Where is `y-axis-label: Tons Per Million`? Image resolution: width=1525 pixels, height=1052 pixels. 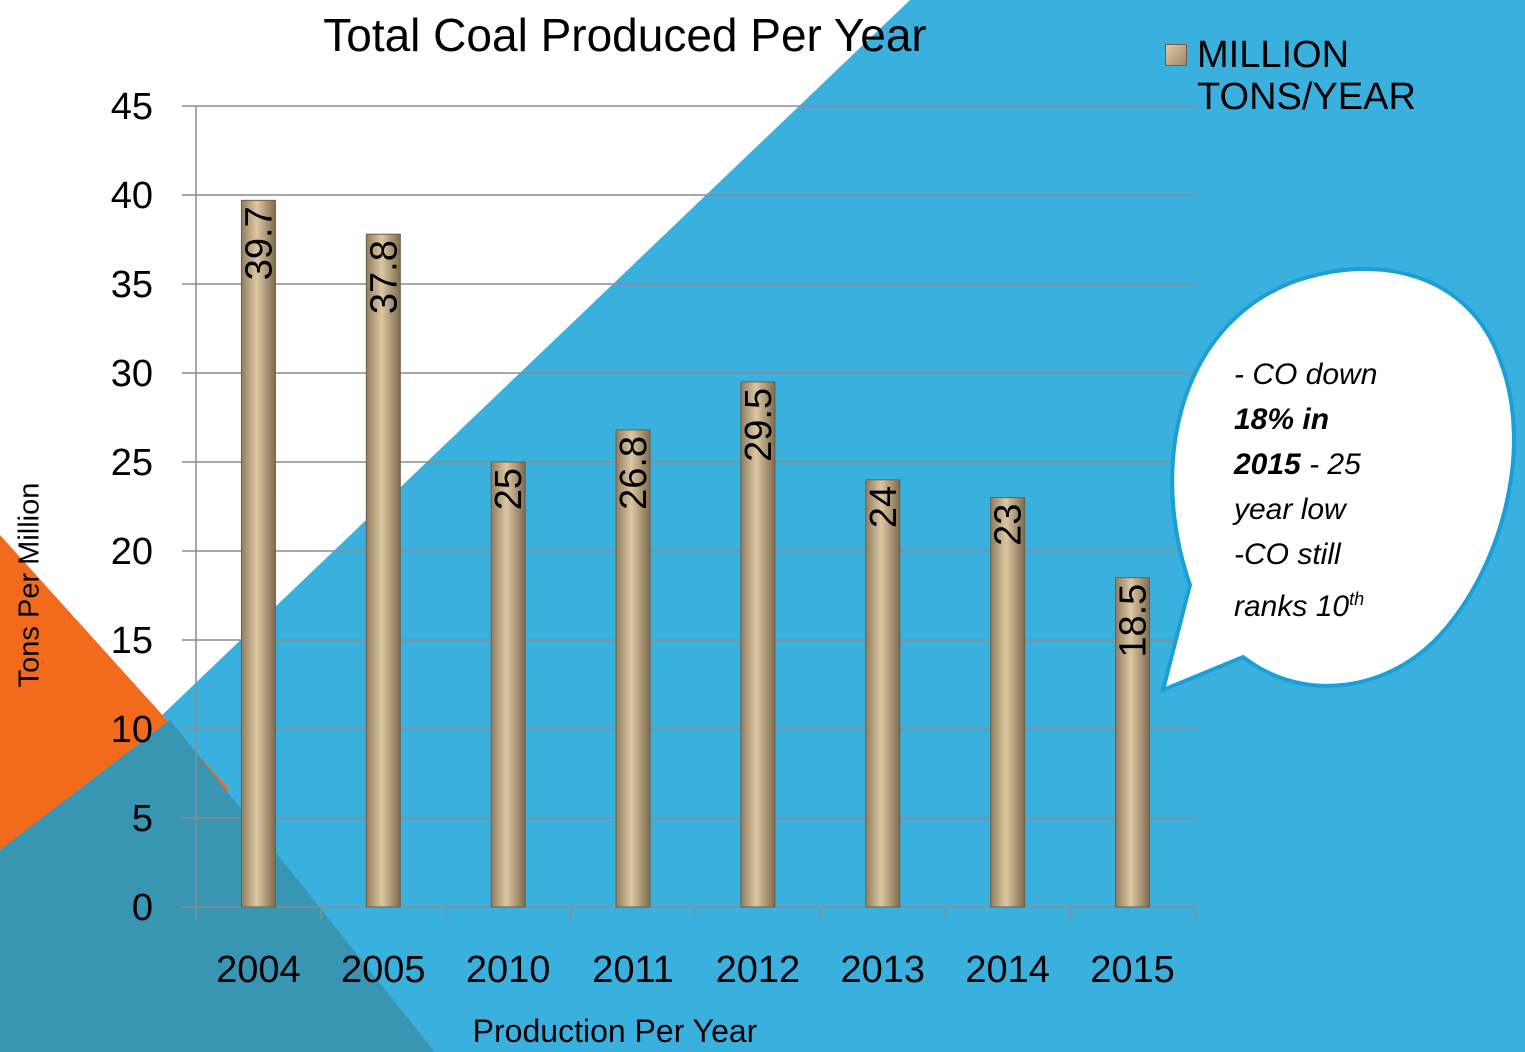
y-axis-label: Tons Per Million is located at coordinates (29, 585).